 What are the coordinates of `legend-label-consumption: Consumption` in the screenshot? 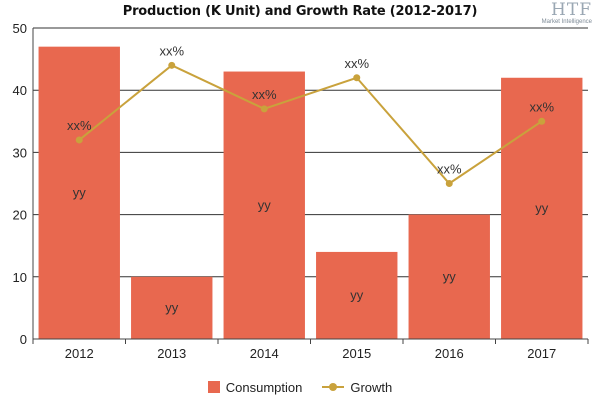 It's located at (264, 387).